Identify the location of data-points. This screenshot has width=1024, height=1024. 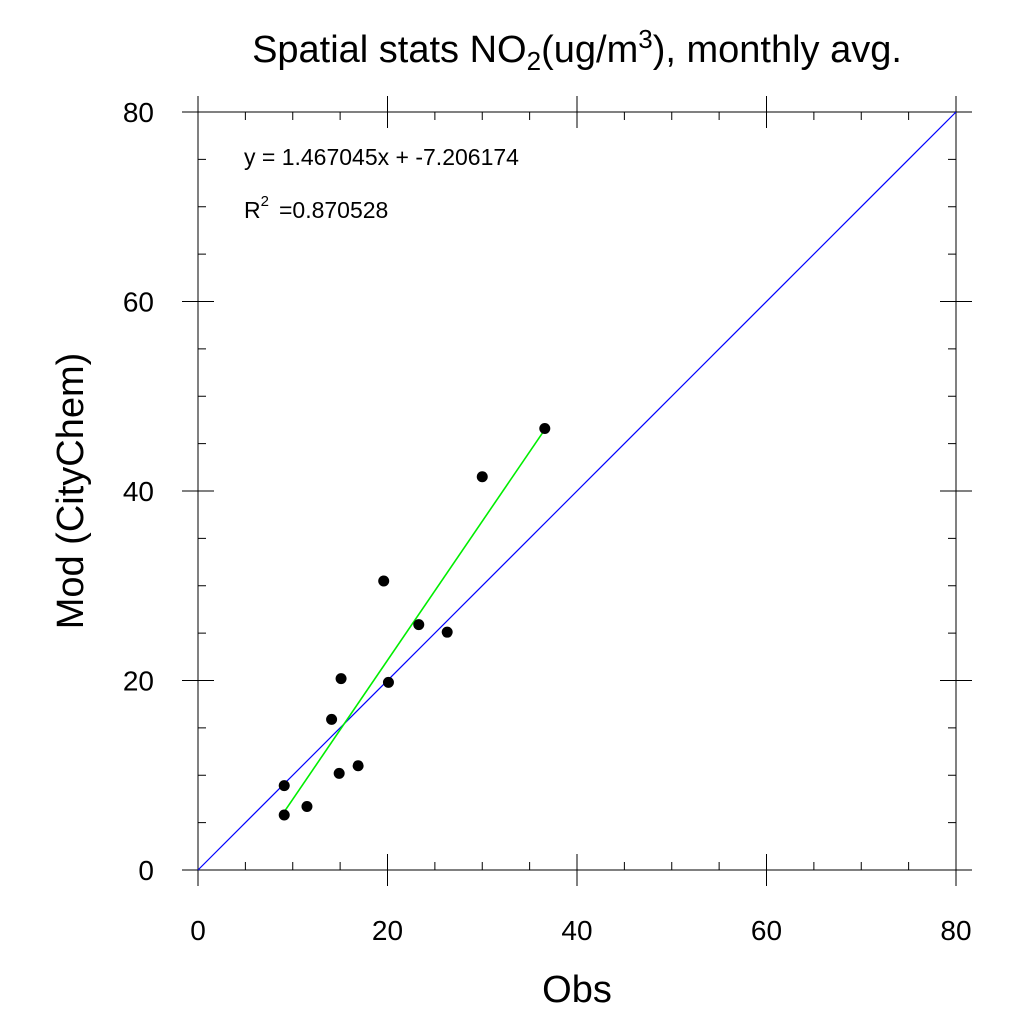
(414, 621).